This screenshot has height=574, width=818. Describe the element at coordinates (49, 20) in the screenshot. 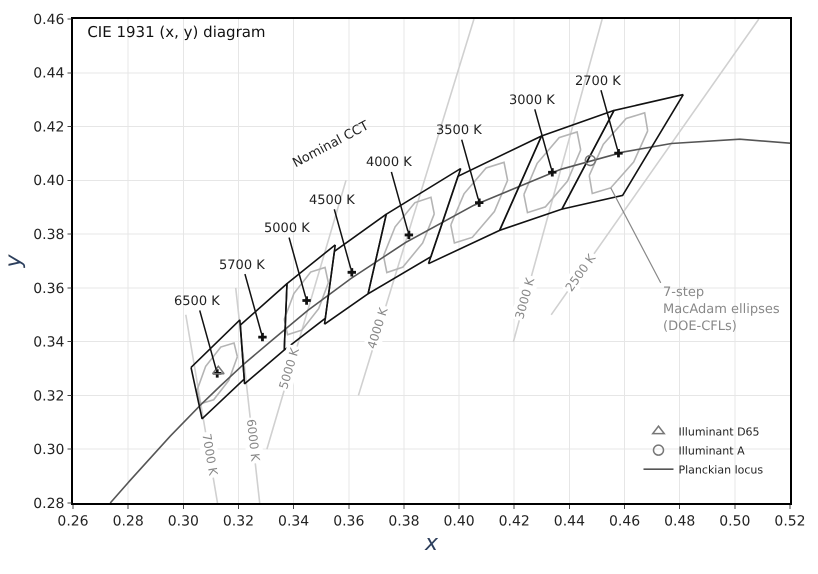

I see `y-tick-label: 0.46` at that location.